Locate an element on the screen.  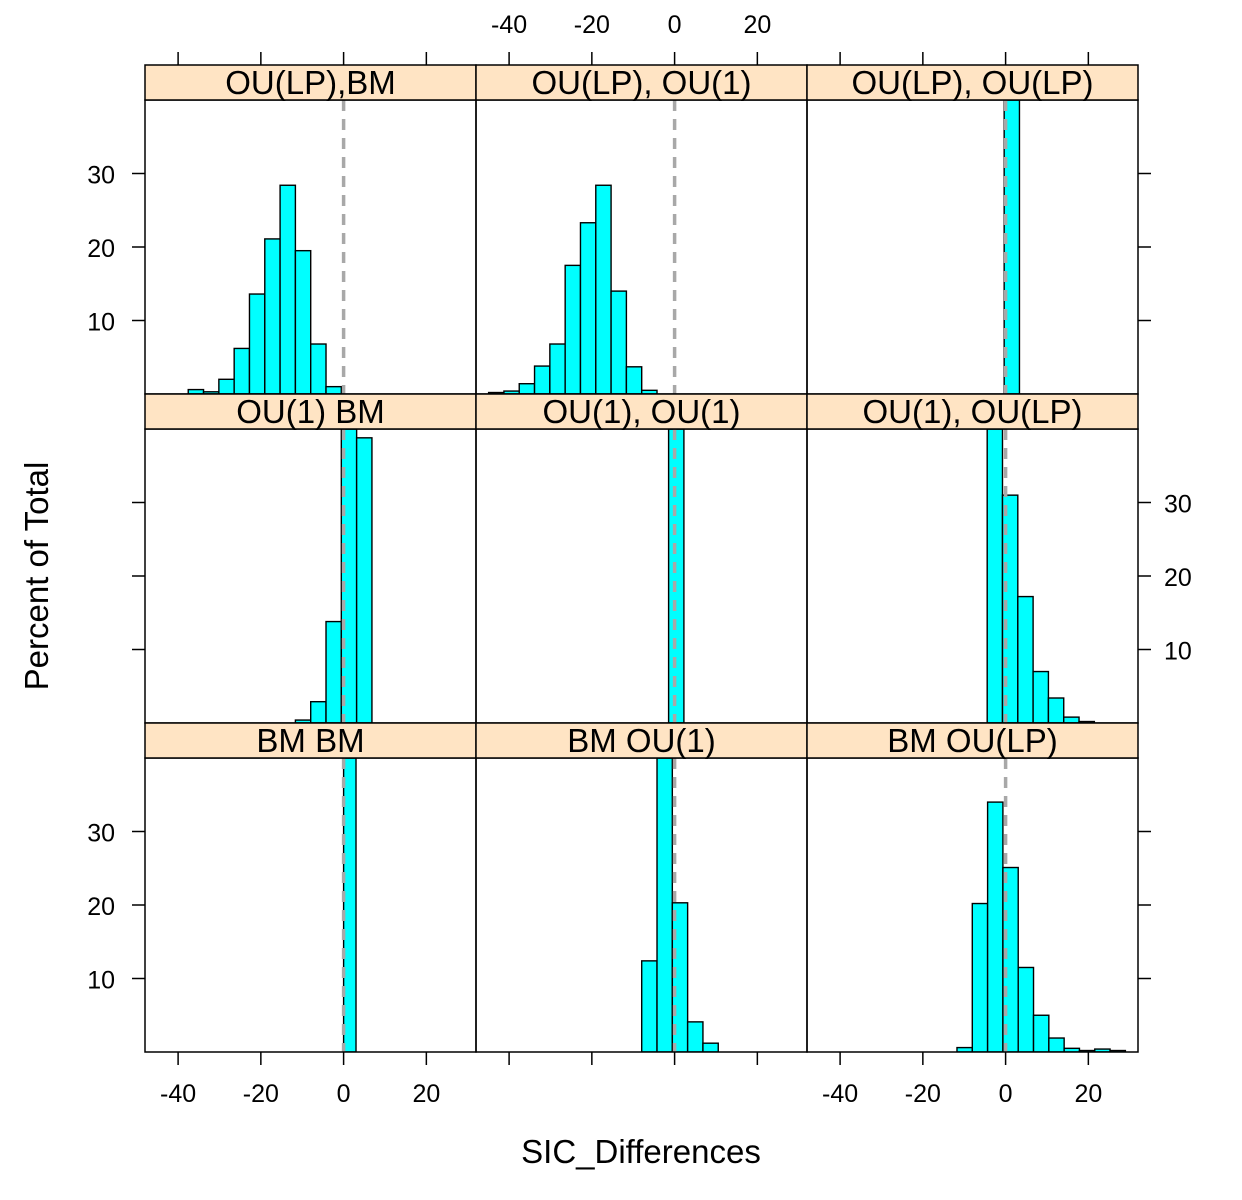
strip-label: BM BM is located at coordinates (310, 740).